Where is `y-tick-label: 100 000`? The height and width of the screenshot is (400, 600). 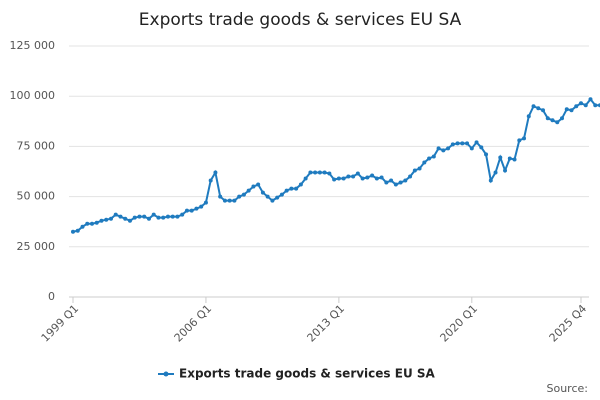
y-tick-label: 100 000 is located at coordinates (33, 95).